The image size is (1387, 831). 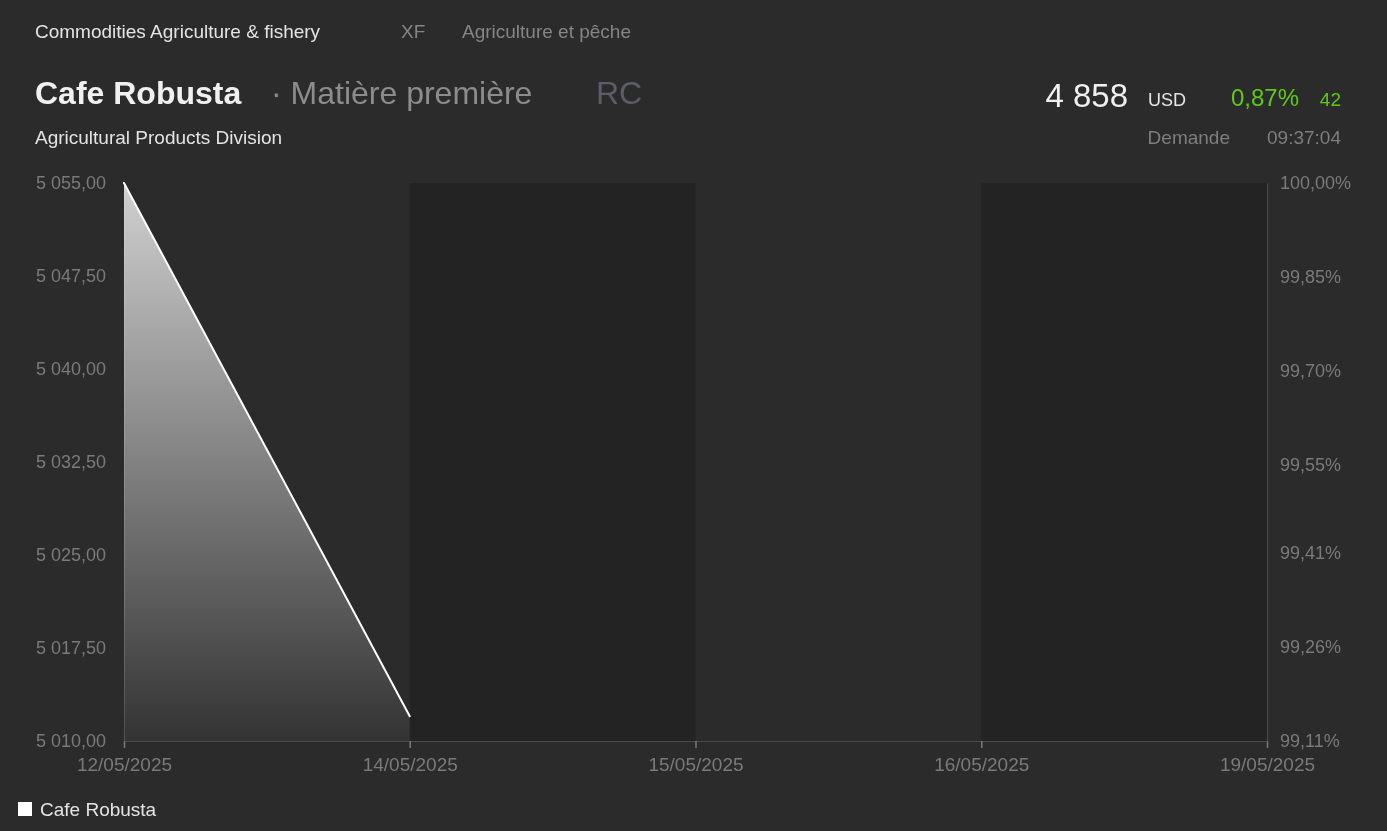 What do you see at coordinates (1264, 97) in the screenshot?
I see `text: 0,87%` at bounding box center [1264, 97].